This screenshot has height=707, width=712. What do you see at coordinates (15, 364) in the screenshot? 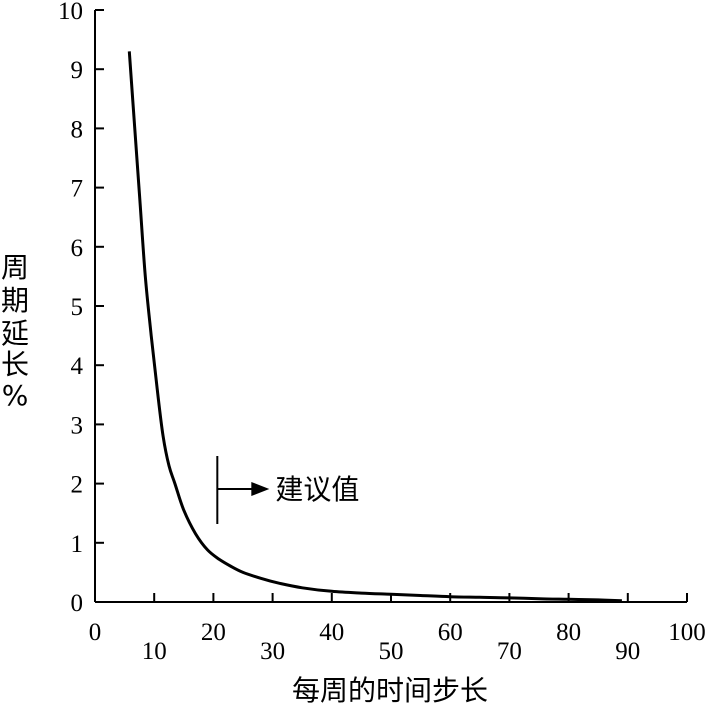
I see `y-axis-title-char: 长` at bounding box center [15, 364].